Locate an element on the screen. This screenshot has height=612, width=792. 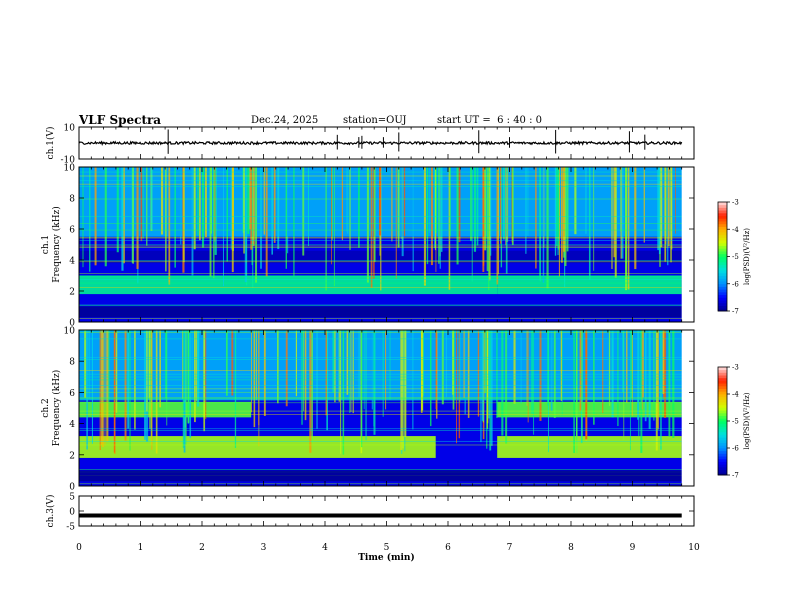
y-tick-label: 8 is located at coordinates (72, 200).